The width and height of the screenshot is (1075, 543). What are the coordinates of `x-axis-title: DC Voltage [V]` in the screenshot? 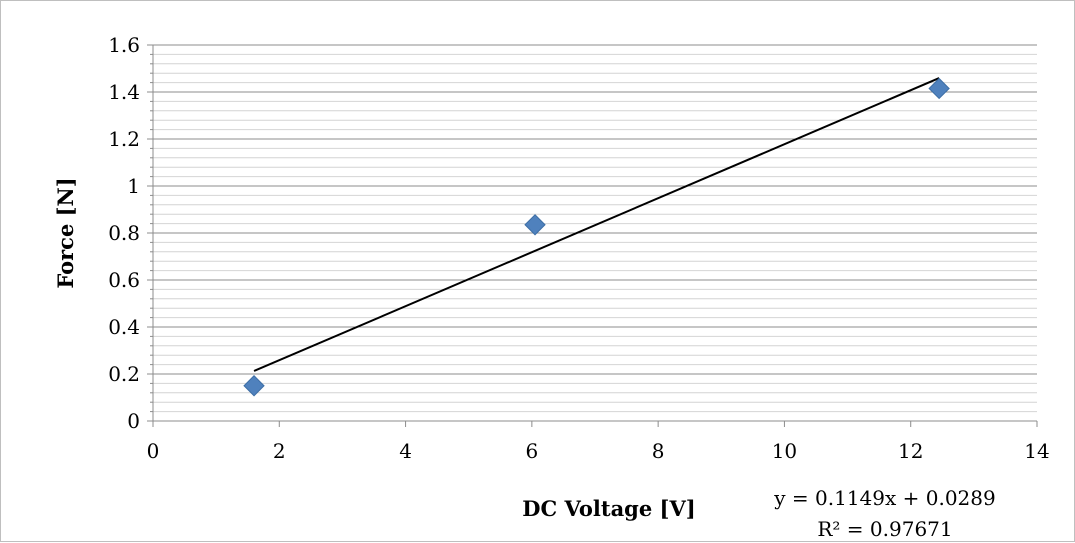 It's located at (608, 508).